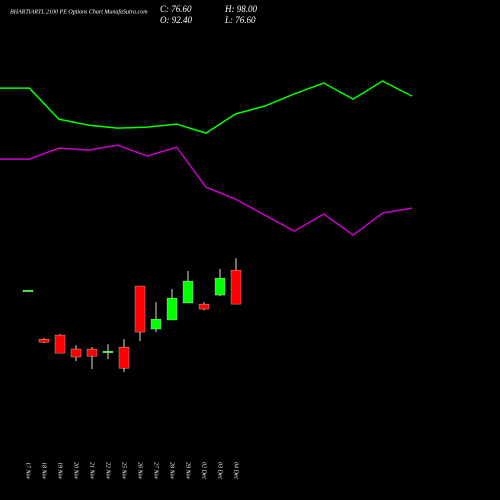  Describe the element at coordinates (28, 471) in the screenshot. I see `x-tick-label: 17 Nov` at that location.